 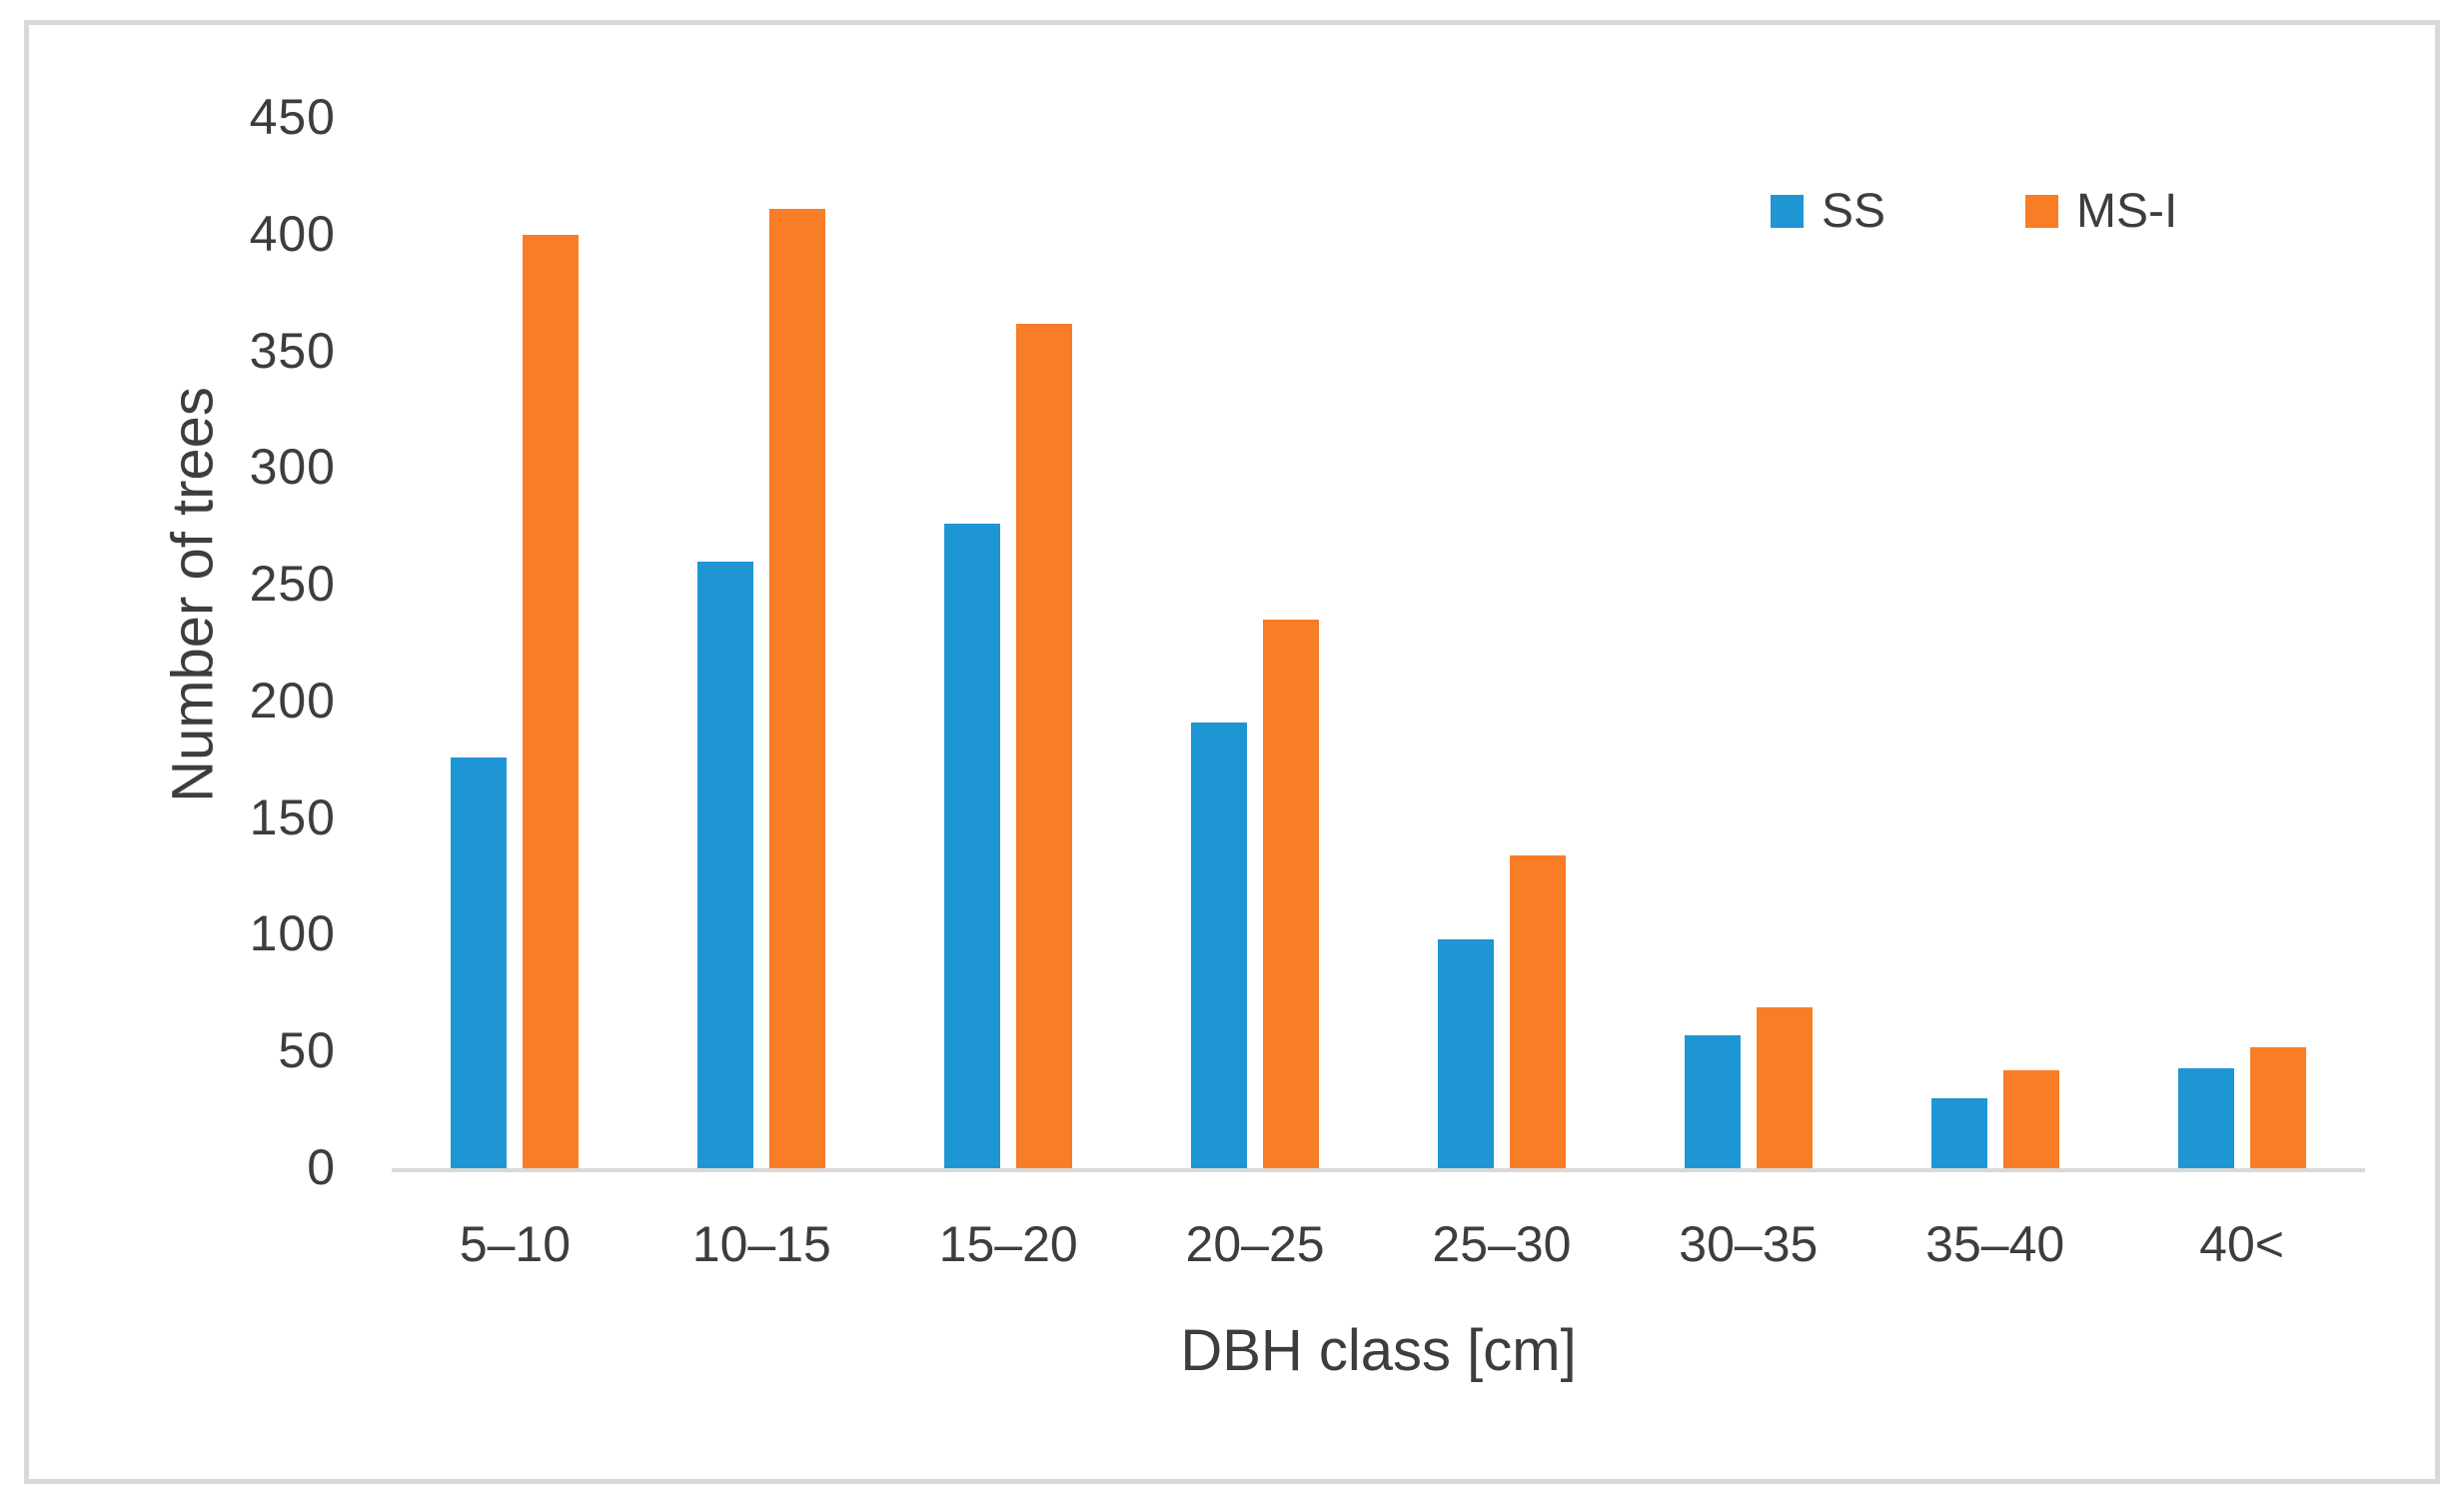 I want to click on x-tick-label-15-20: 15–20, so click(x=1008, y=1244).